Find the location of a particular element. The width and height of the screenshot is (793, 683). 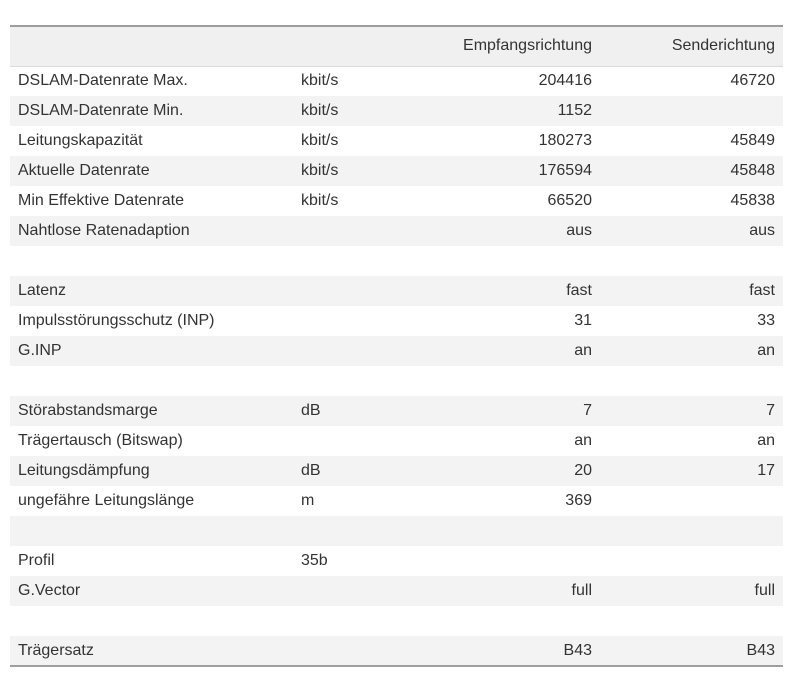

value-empfangsrichtung: 369 is located at coordinates (578, 500).